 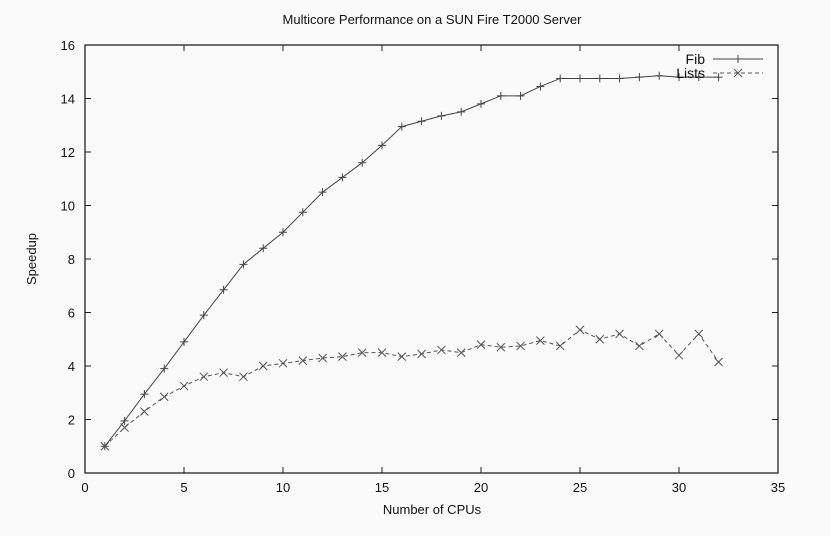 I want to click on x-tick-label: 0, so click(x=84, y=487).